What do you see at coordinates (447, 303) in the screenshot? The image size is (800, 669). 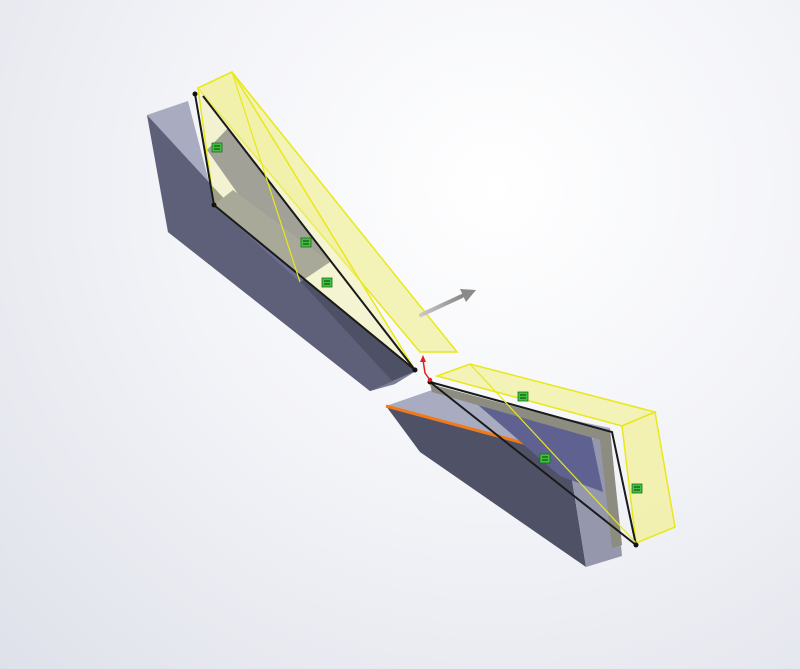 I see `move-arrow-icon` at bounding box center [447, 303].